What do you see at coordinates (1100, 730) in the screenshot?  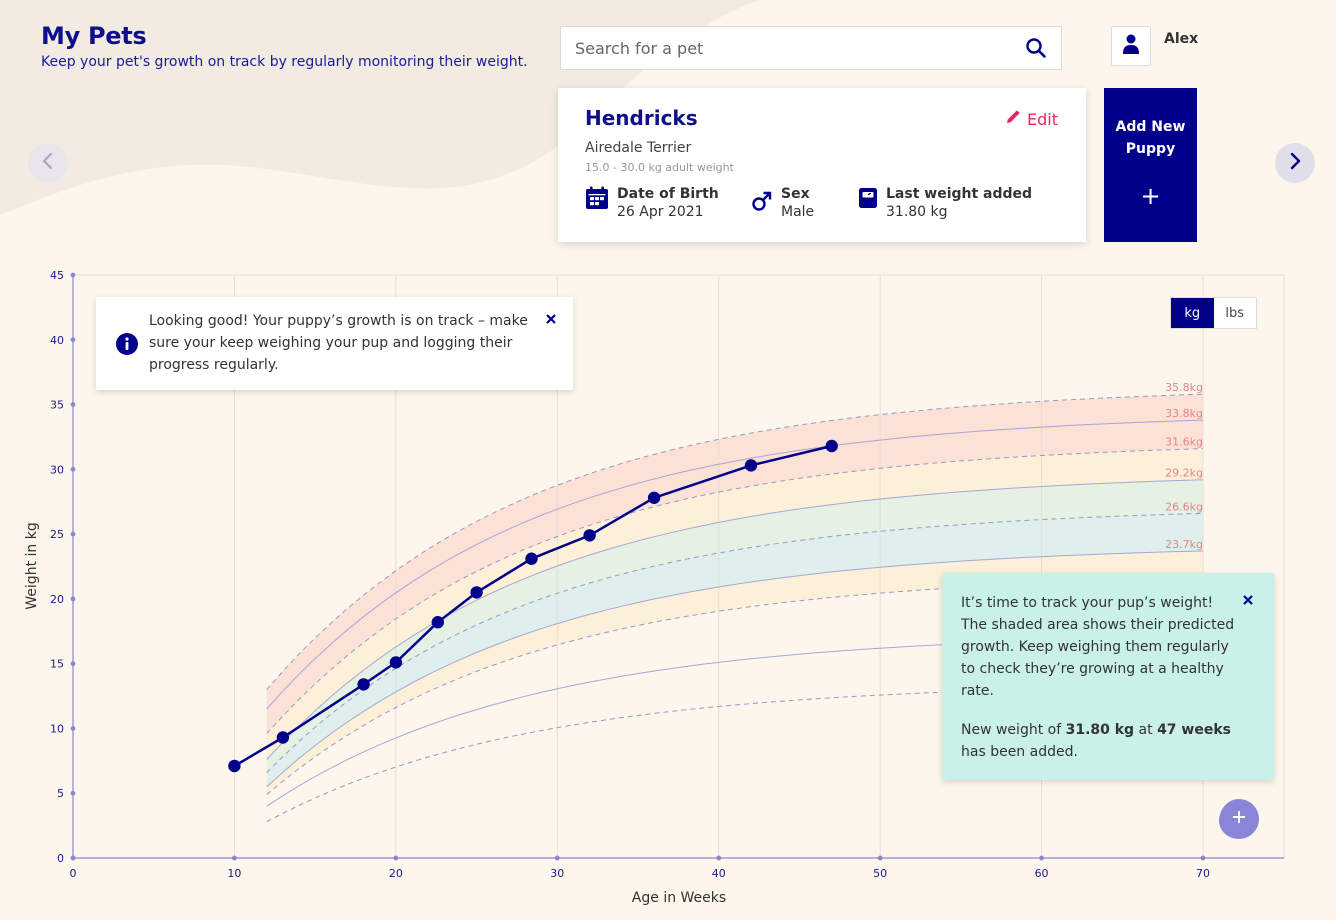 I see `added-weight: 31.80 kg` at bounding box center [1100, 730].